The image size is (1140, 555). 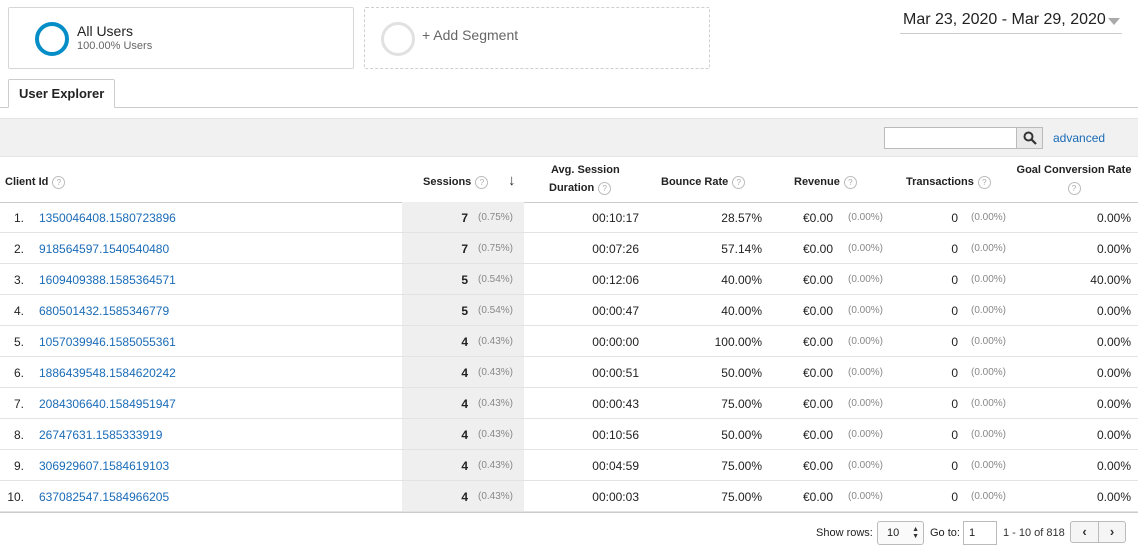 What do you see at coordinates (1074, 179) in the screenshot?
I see `header-goal-conversion-rate: Goal Conversion Rate ?` at bounding box center [1074, 179].